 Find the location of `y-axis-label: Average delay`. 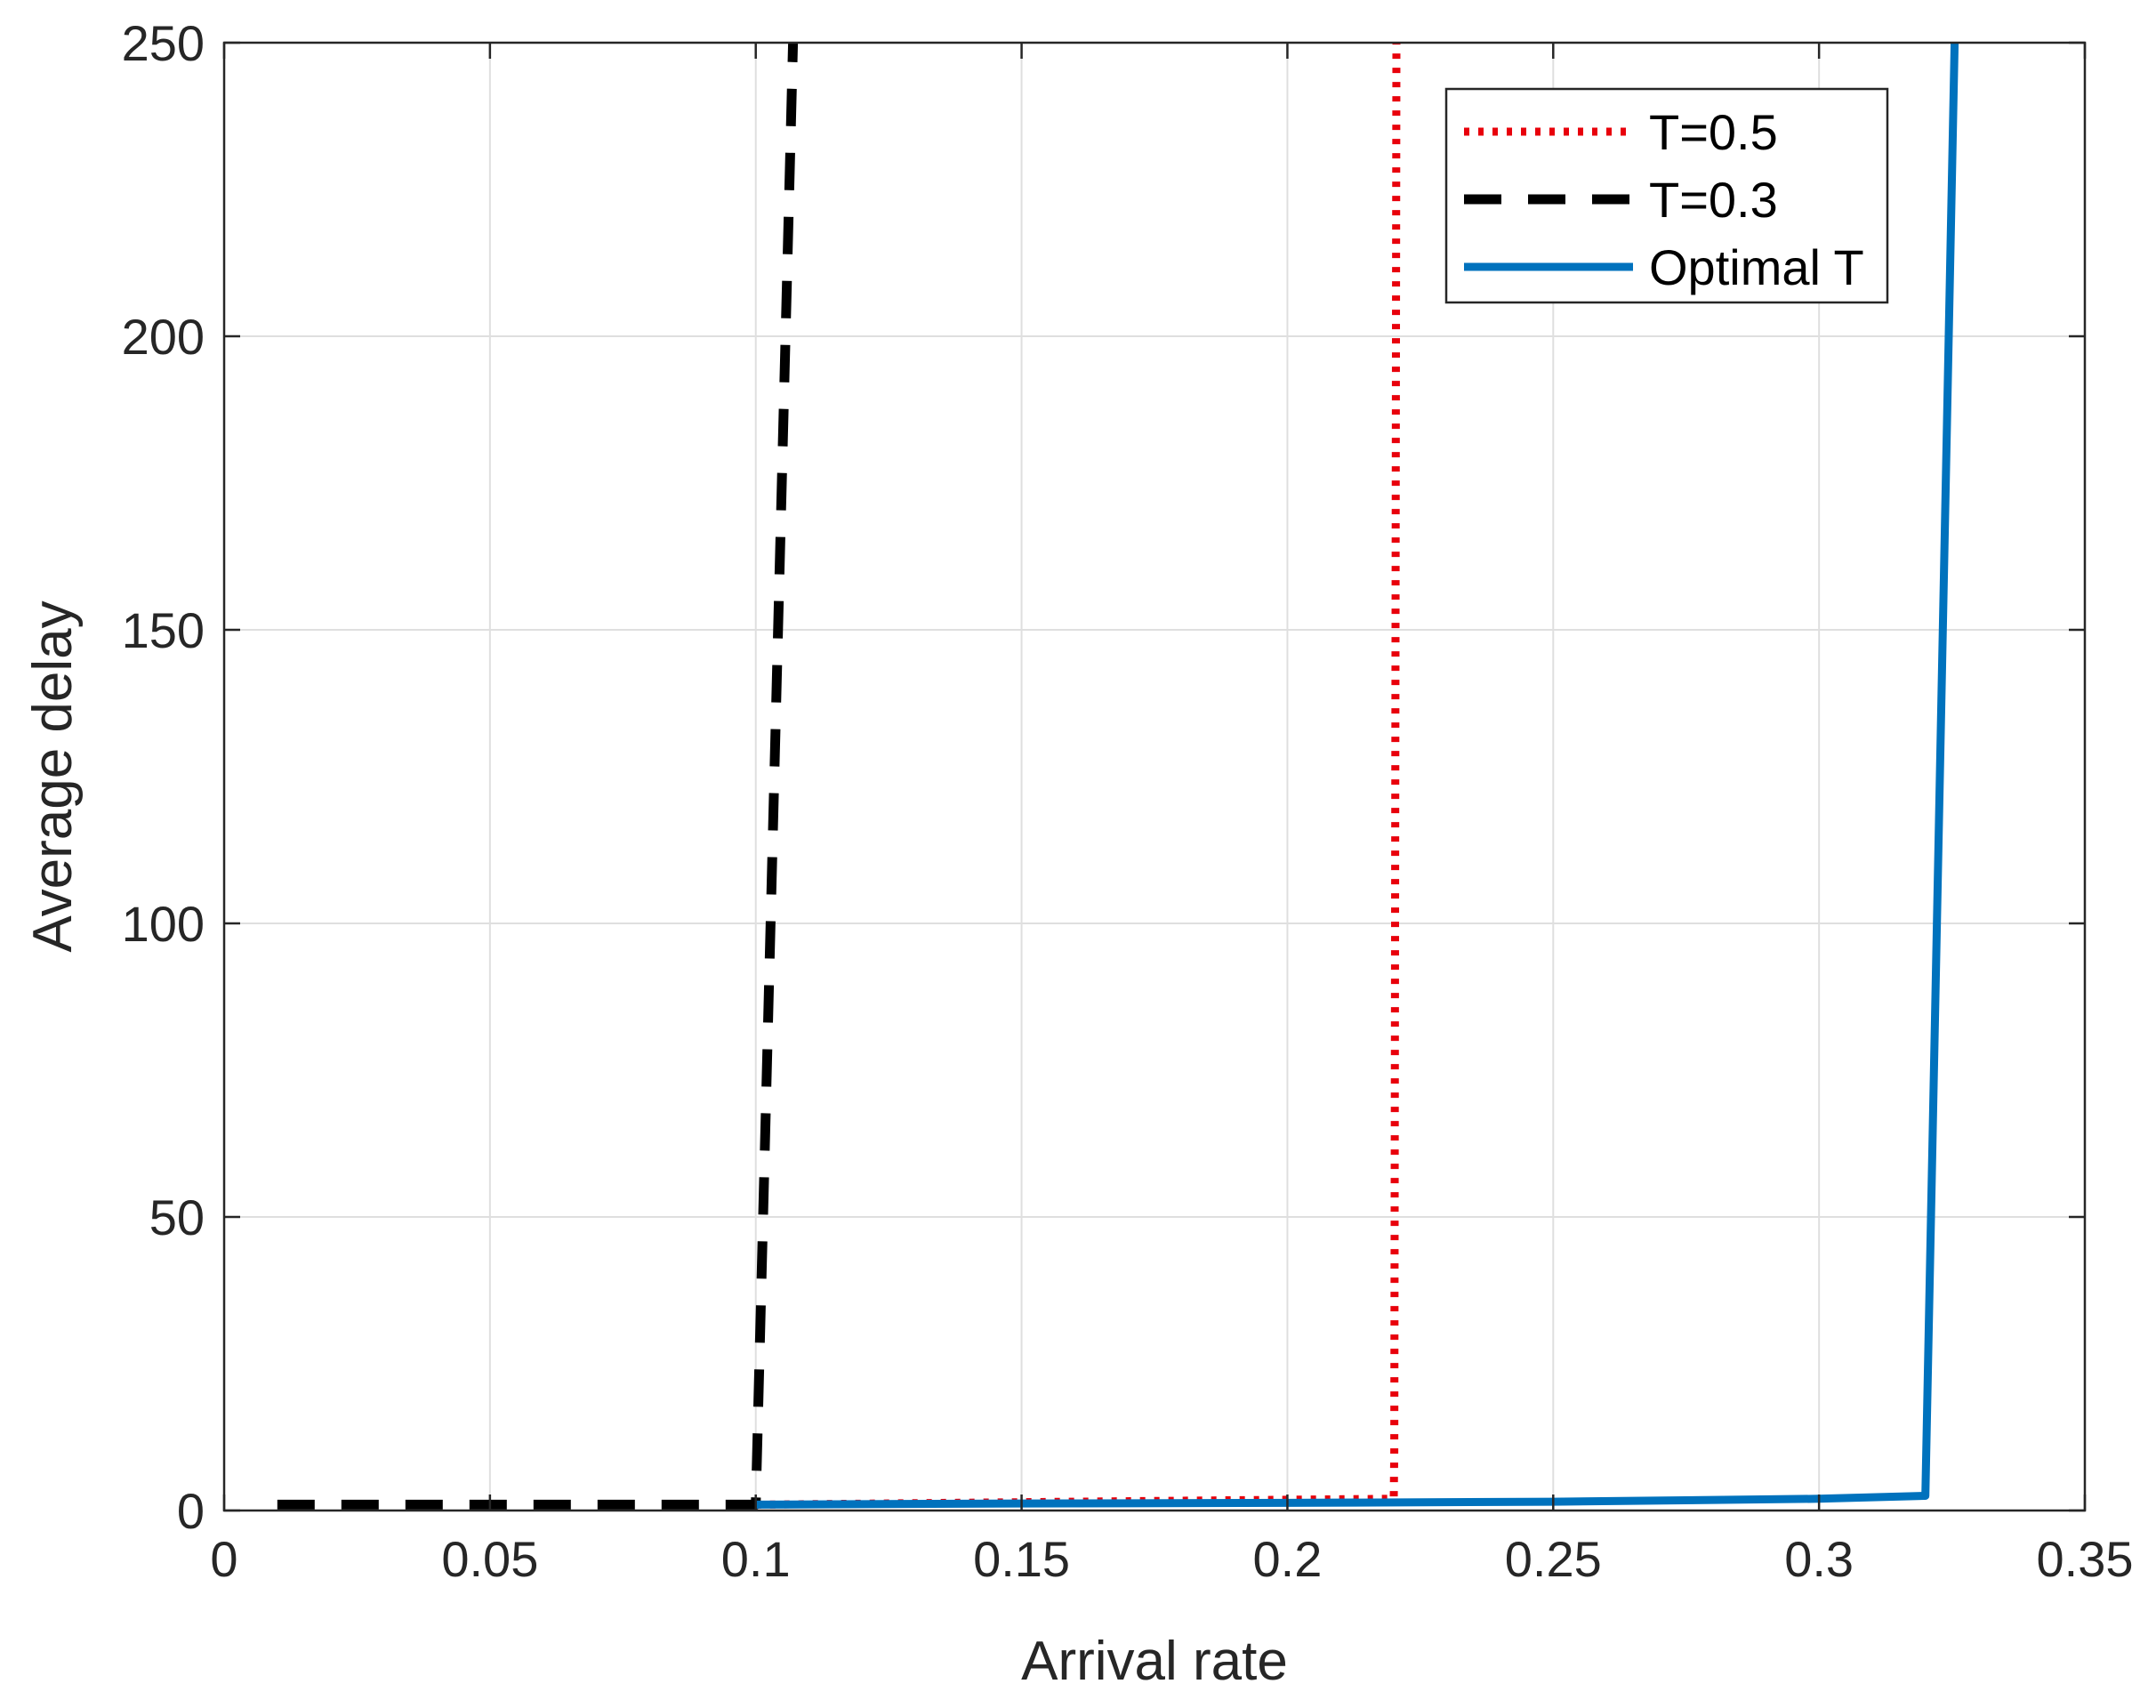

y-axis-label: Average delay is located at coordinates (53, 776).